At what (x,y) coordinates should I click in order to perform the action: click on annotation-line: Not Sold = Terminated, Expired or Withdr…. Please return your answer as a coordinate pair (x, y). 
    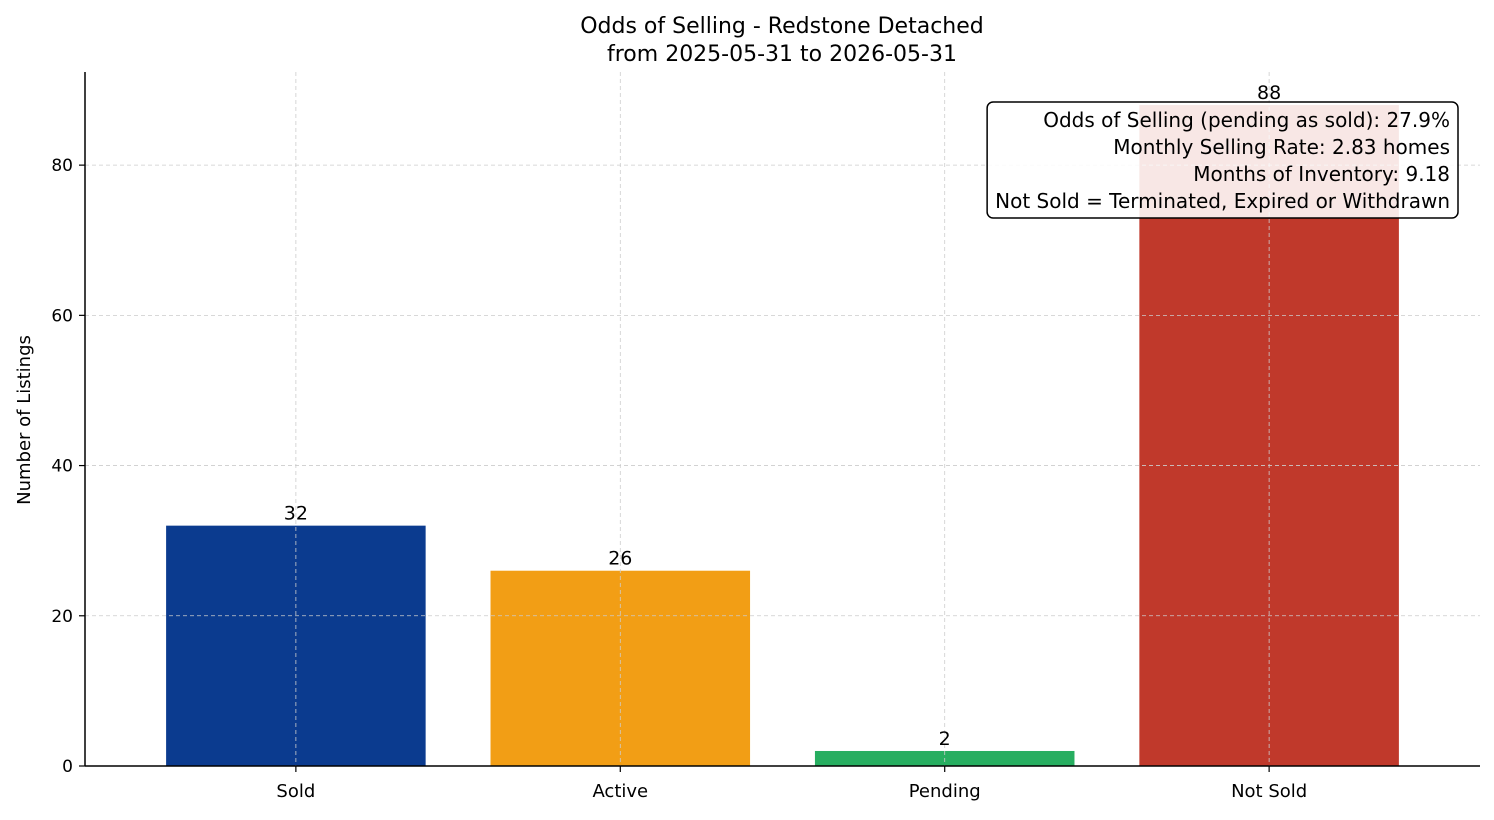
    Looking at the image, I should click on (1222, 201).